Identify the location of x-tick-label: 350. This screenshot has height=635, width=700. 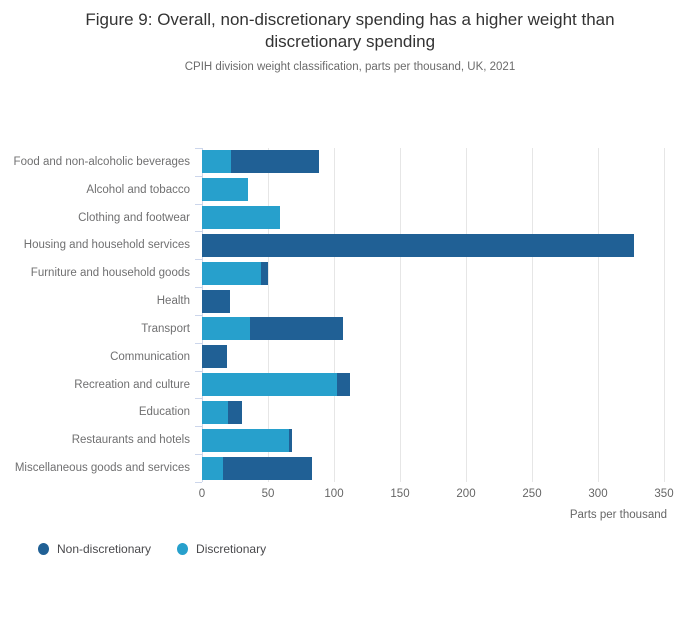
(664, 494).